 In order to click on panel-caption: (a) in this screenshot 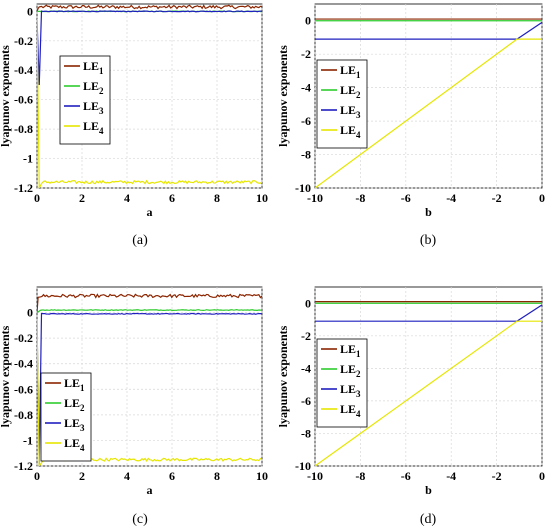, I will do `click(140, 240)`.